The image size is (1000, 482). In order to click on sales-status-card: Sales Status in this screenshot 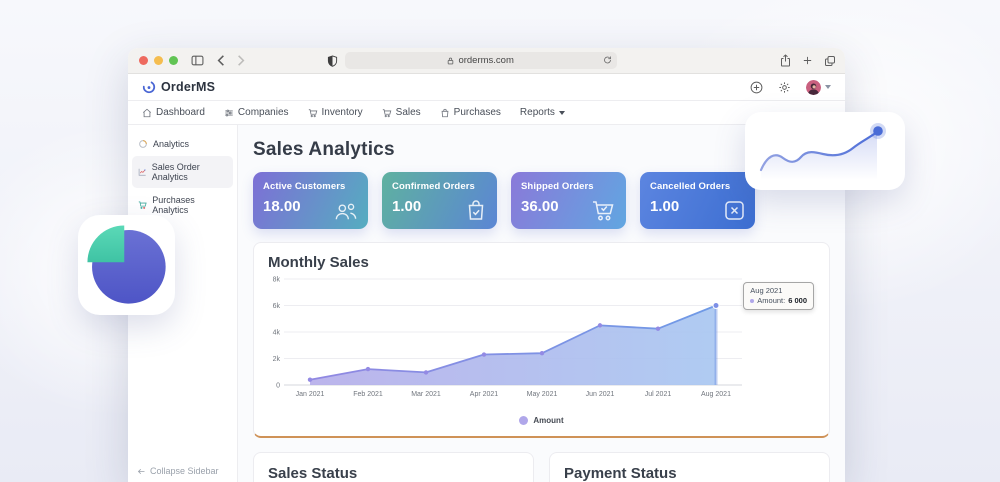, I will do `click(393, 467)`.